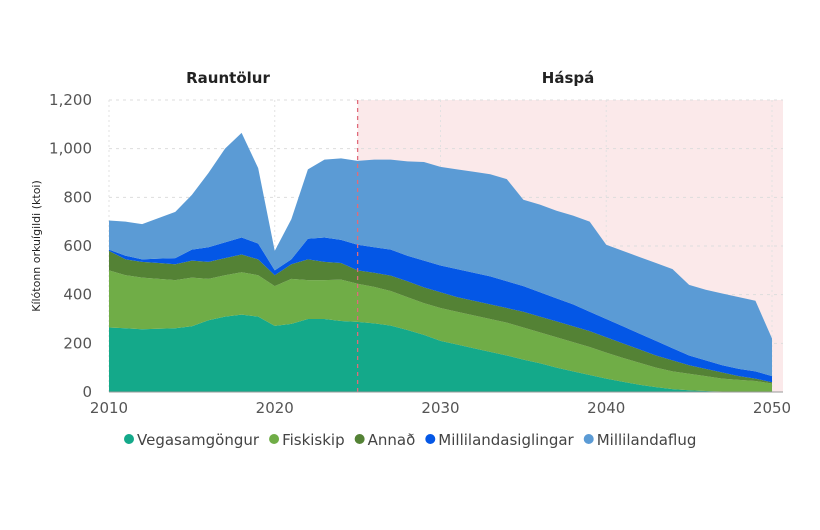 The height and width of the screenshot is (530, 820). Describe the element at coordinates (440, 353) in the screenshot. I see `area-vegasamgöngur` at that location.